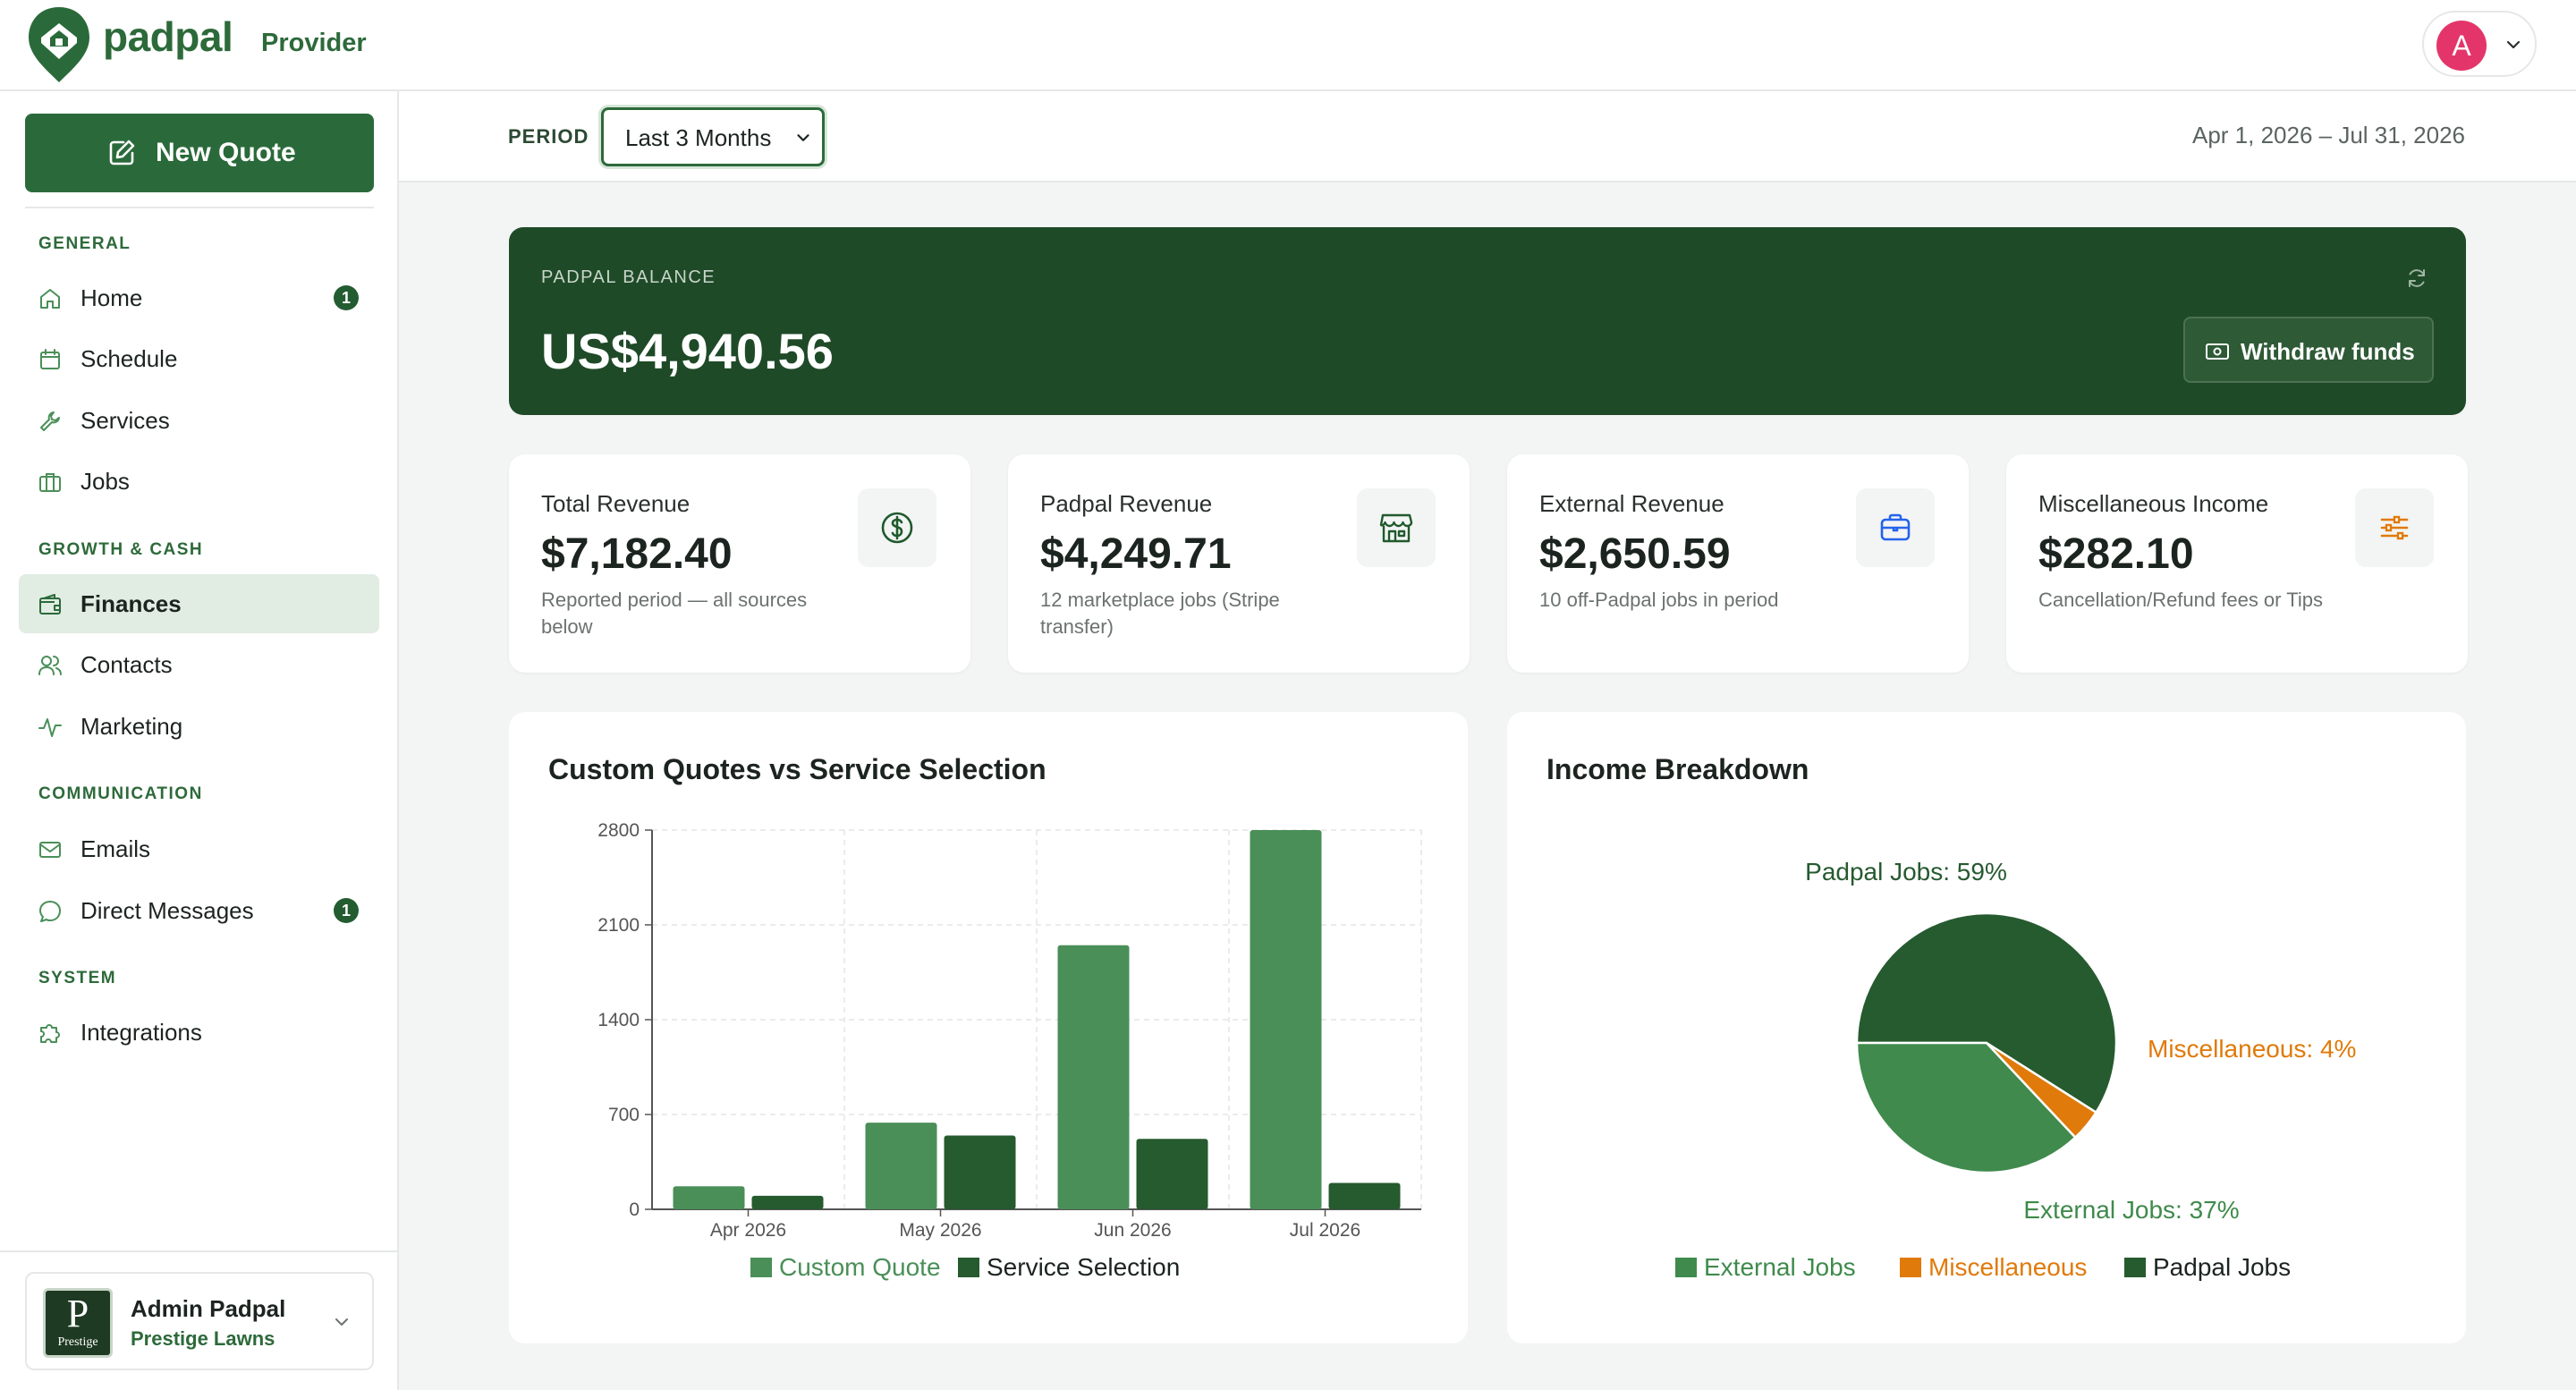  I want to click on new-quote-button: New Quote, so click(199, 153).